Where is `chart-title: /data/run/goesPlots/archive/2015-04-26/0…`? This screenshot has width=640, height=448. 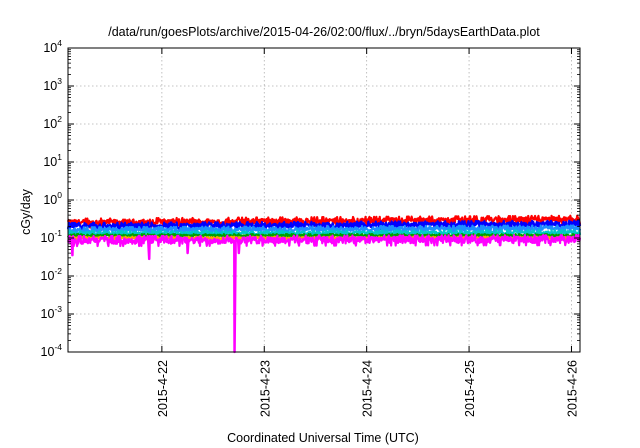 chart-title: /data/run/goesPlots/archive/2015-04-26/0… is located at coordinates (324, 32).